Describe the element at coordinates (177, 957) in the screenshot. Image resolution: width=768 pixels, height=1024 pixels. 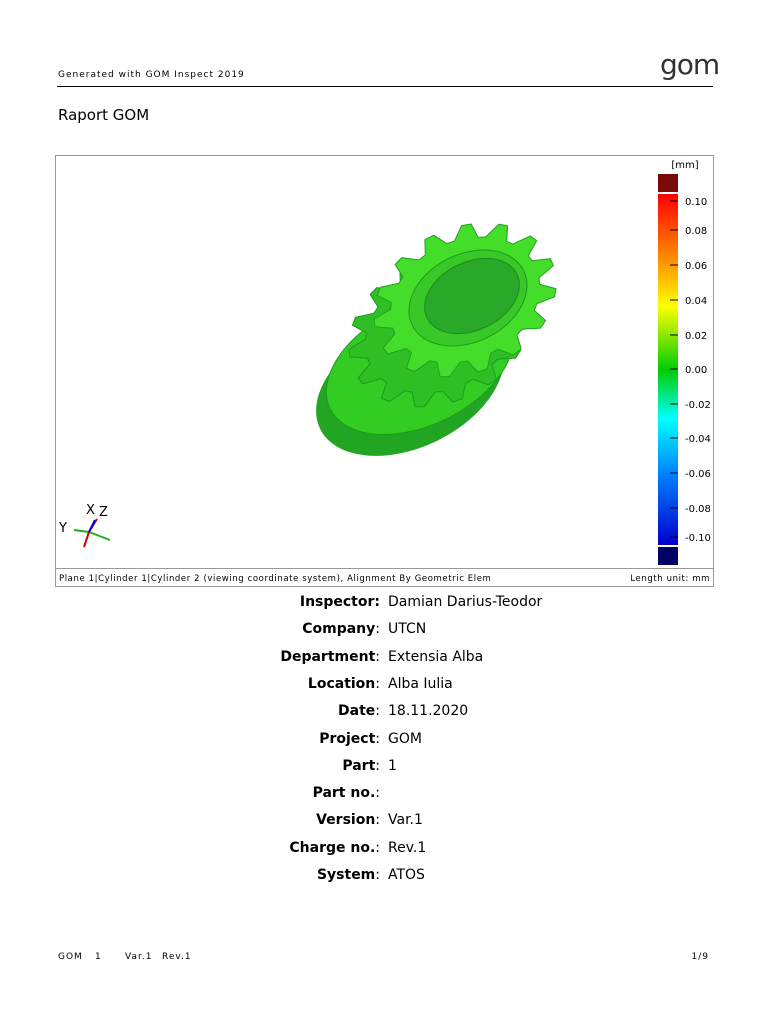
I see `footer-item: Rev.1` at that location.